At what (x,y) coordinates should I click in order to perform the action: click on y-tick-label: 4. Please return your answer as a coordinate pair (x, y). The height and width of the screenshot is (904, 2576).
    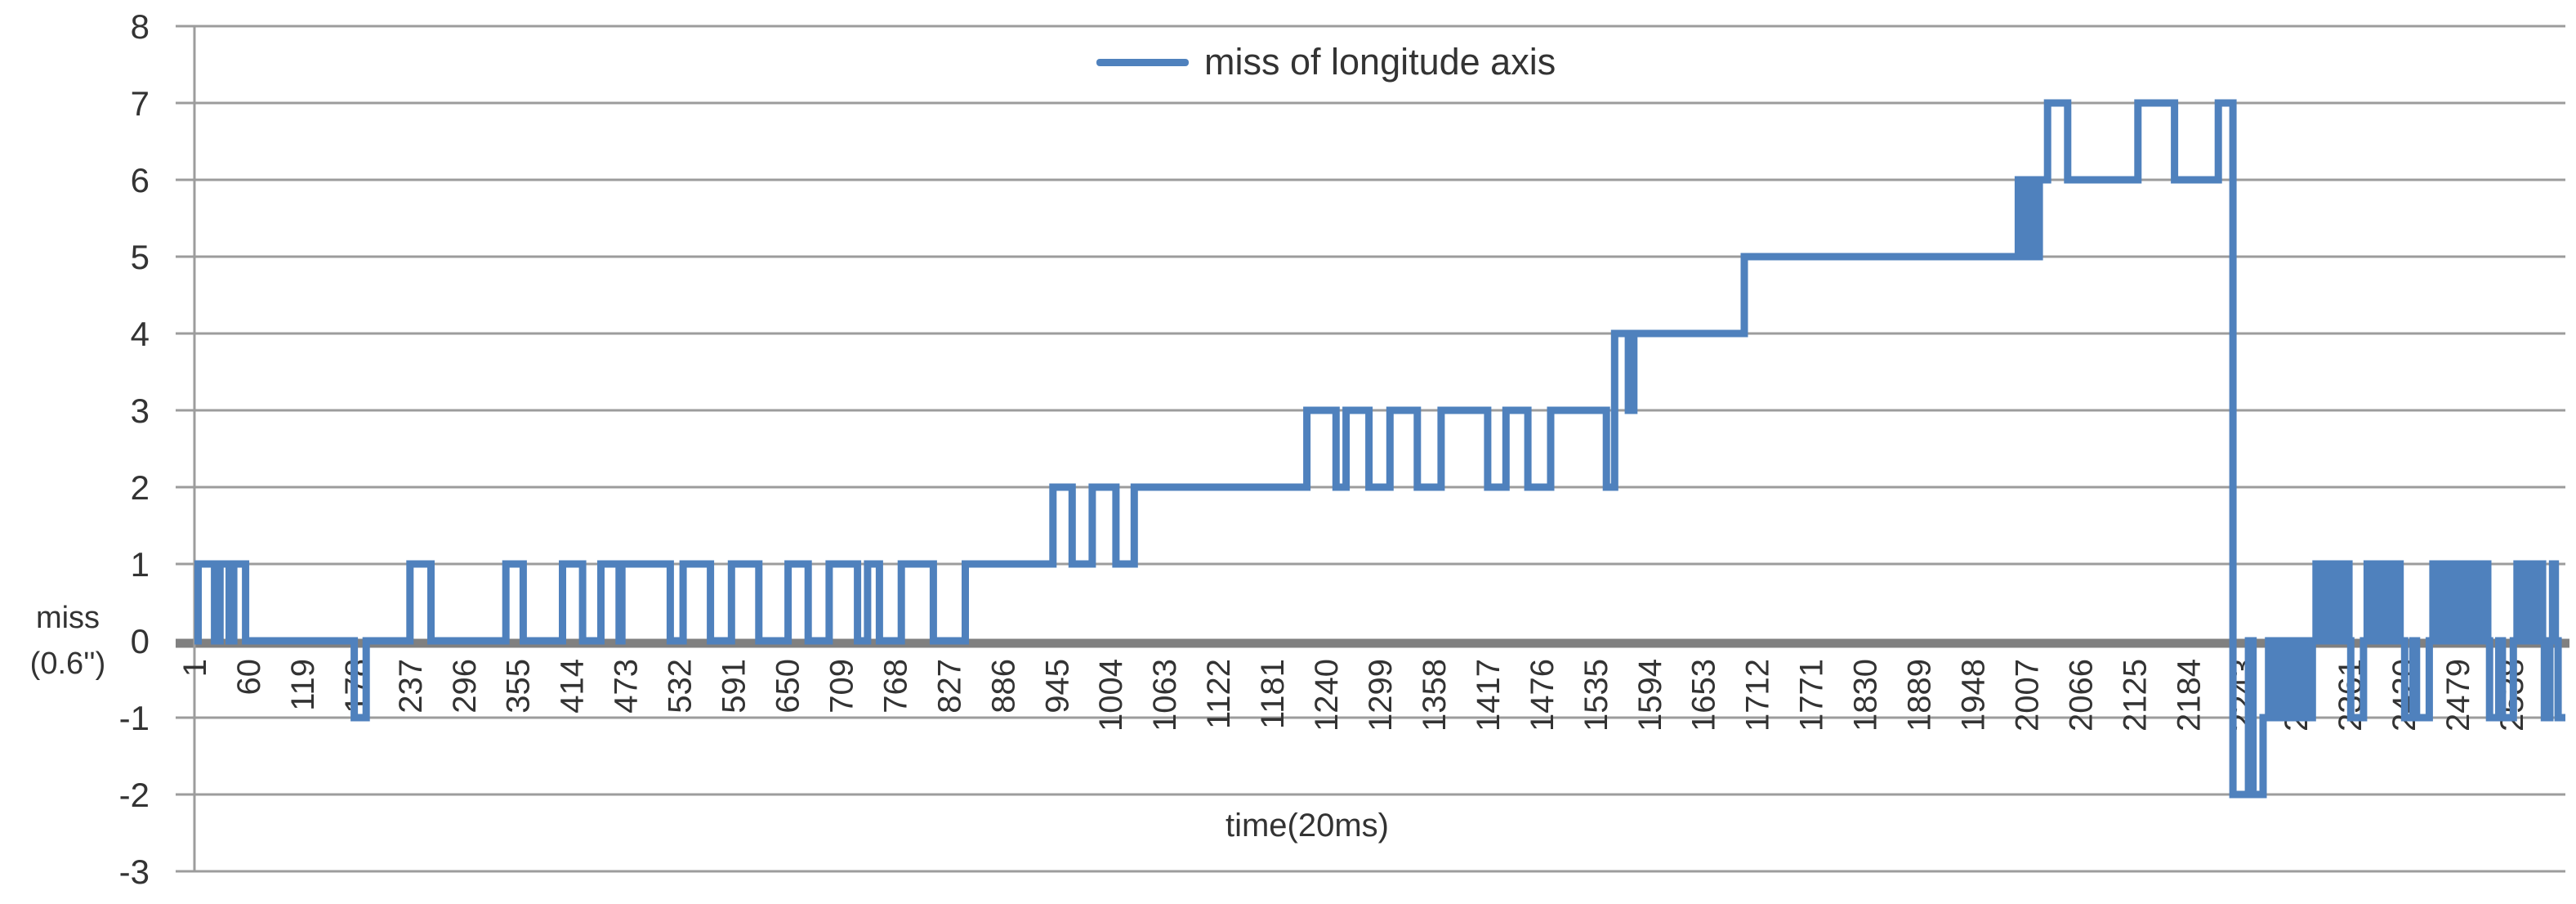
    Looking at the image, I should click on (140, 334).